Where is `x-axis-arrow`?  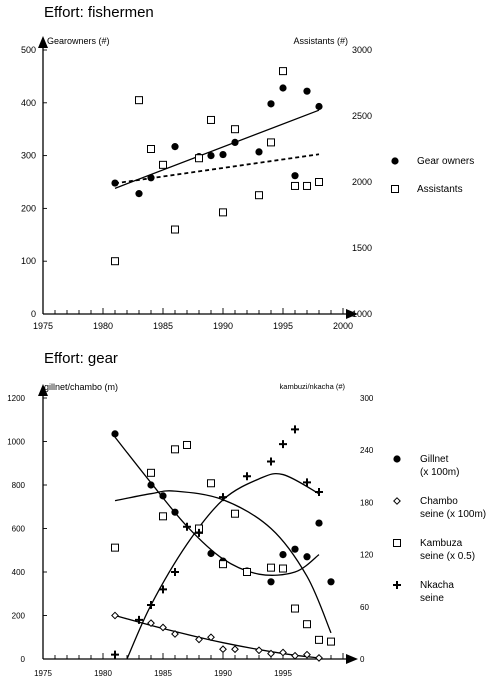 x-axis-arrow is located at coordinates (352, 659).